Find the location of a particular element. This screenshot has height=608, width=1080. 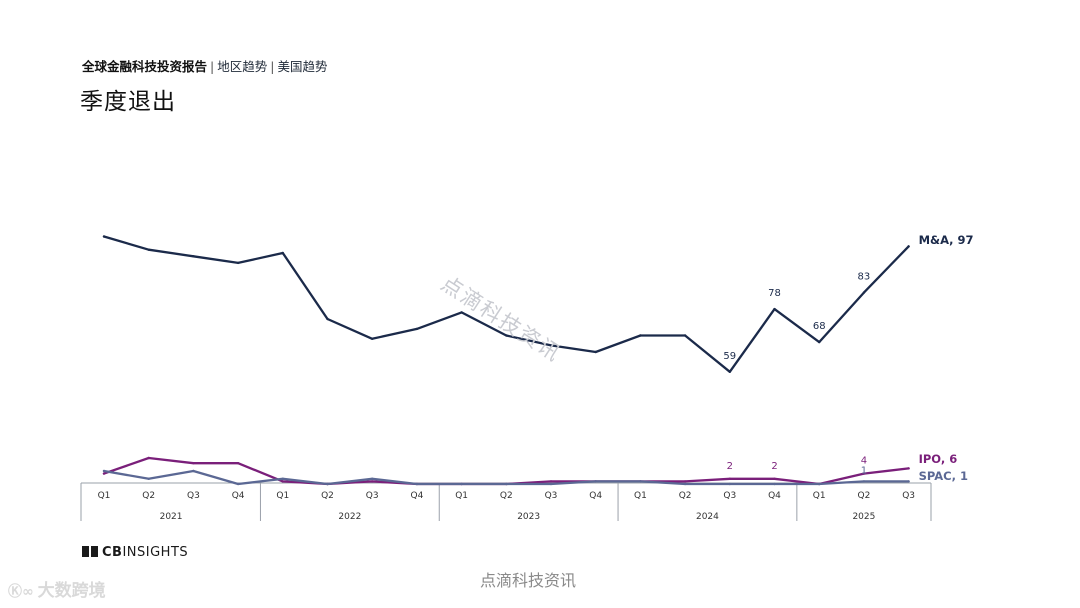

series-end-label: M&A, 97 is located at coordinates (946, 240).